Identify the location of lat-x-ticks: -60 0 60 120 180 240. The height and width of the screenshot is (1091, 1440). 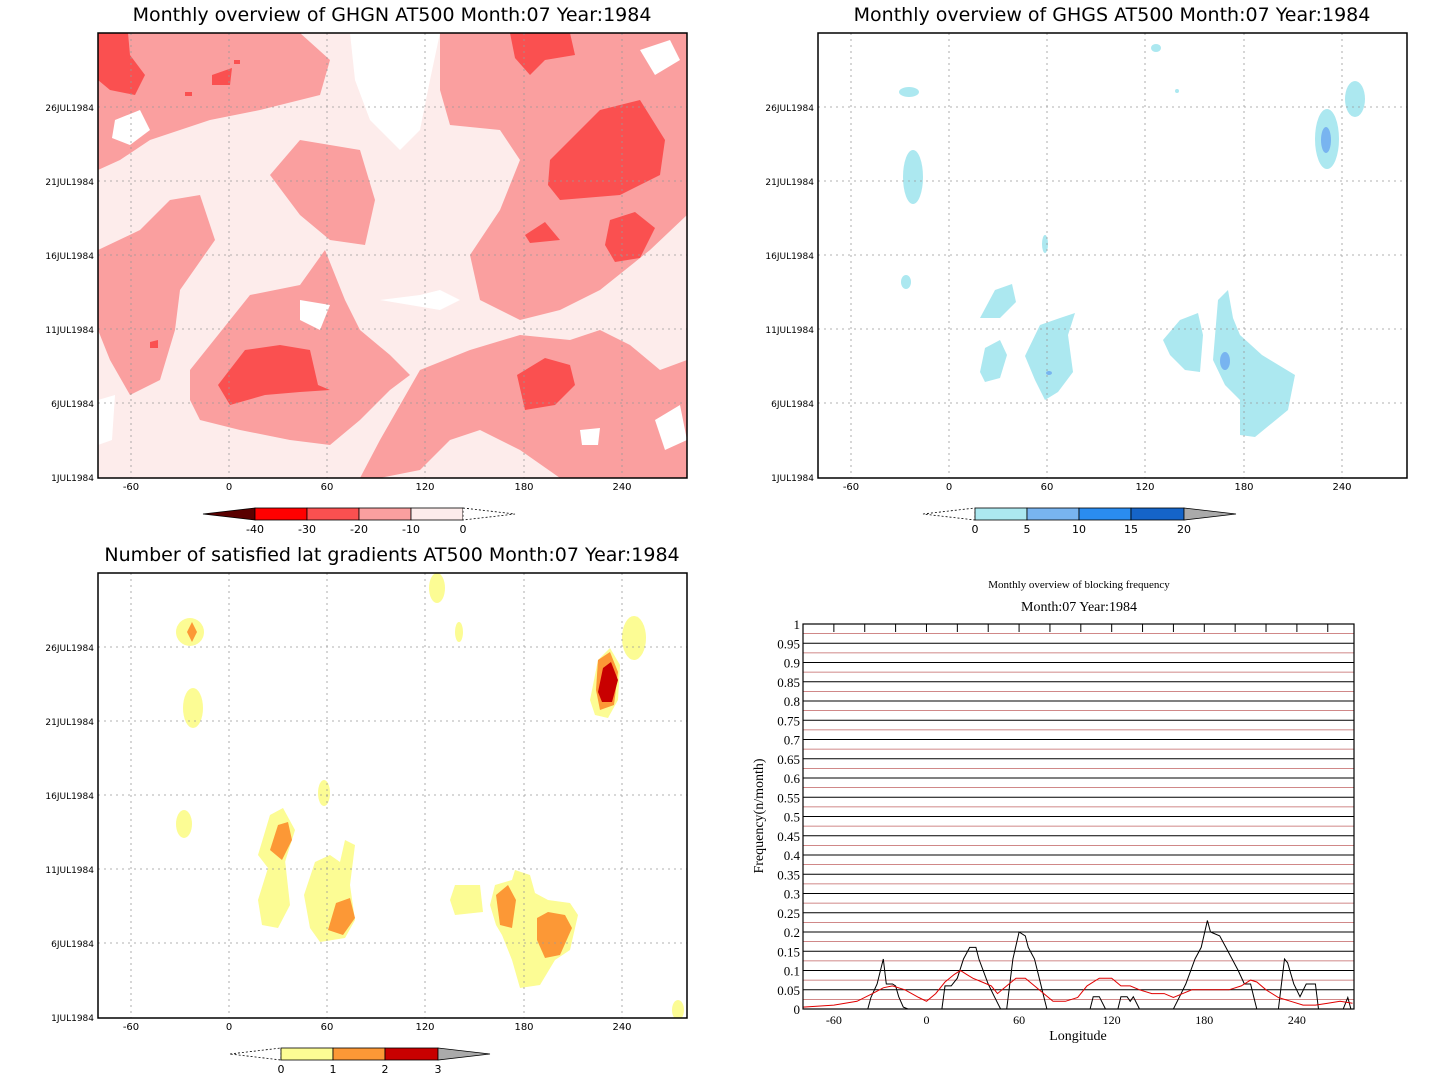
(377, 1027).